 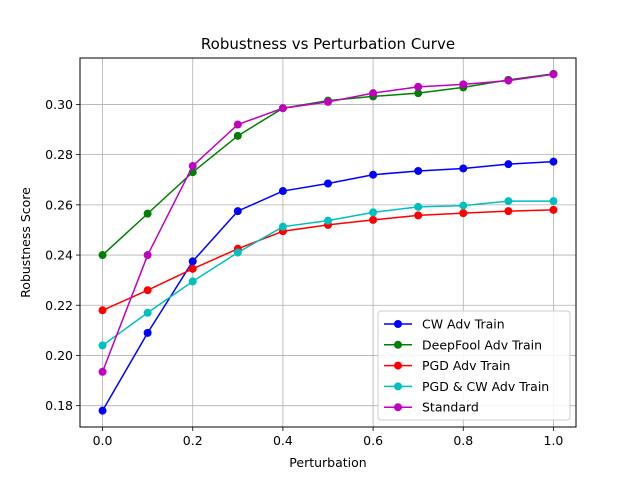 I want to click on legend-item: CW Adv Train, so click(x=444, y=324).